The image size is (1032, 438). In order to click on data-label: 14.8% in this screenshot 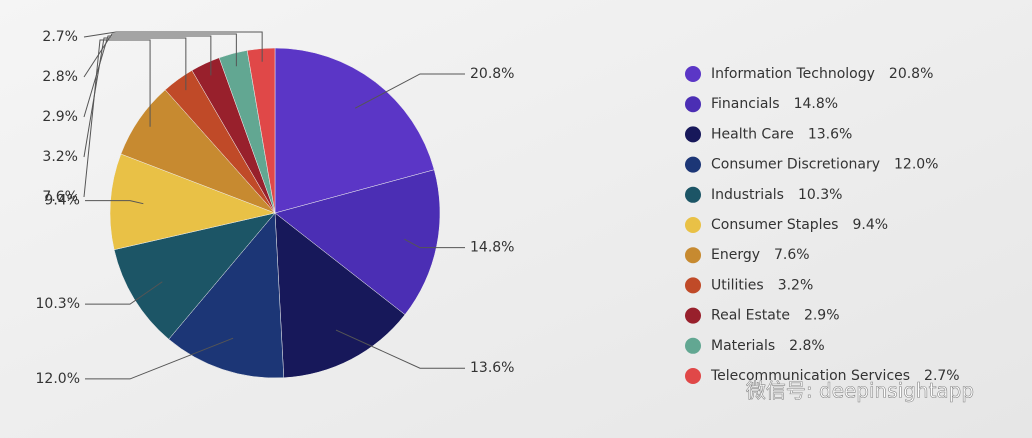, I will do `click(492, 248)`.